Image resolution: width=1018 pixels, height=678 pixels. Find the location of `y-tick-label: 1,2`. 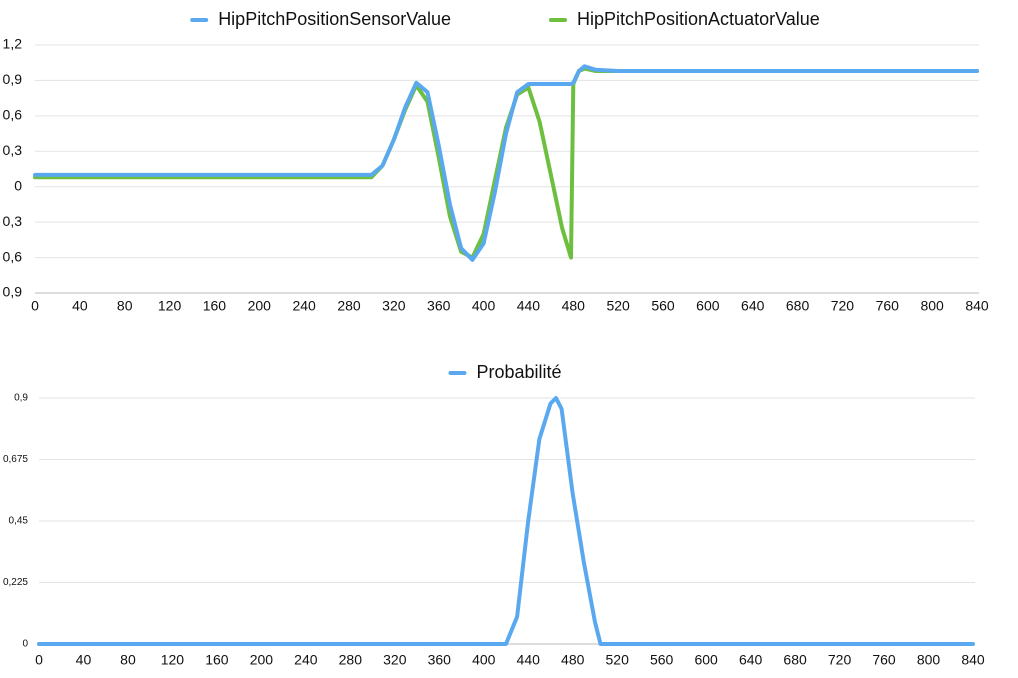

y-tick-label: 1,2 is located at coordinates (13, 44).